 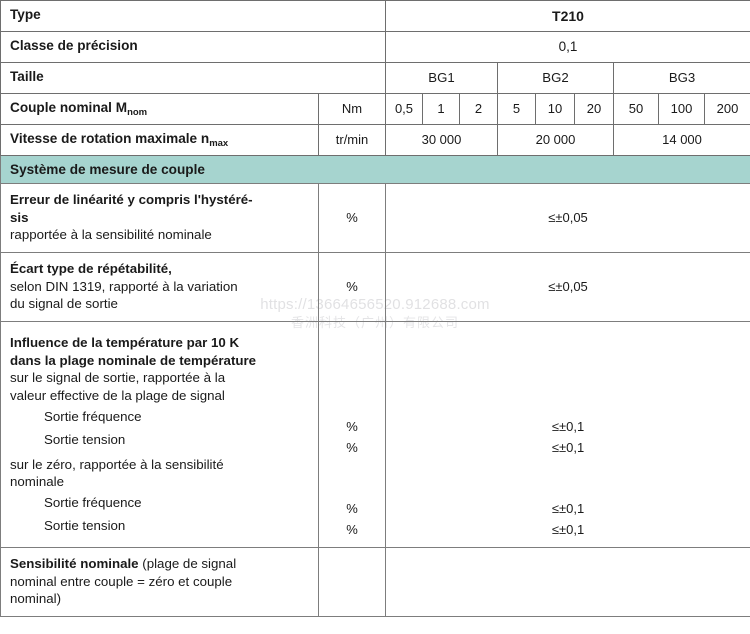 What do you see at coordinates (117, 395) in the screenshot?
I see `temperature-group1-line-2: valeur effective de la plage de signal` at bounding box center [117, 395].